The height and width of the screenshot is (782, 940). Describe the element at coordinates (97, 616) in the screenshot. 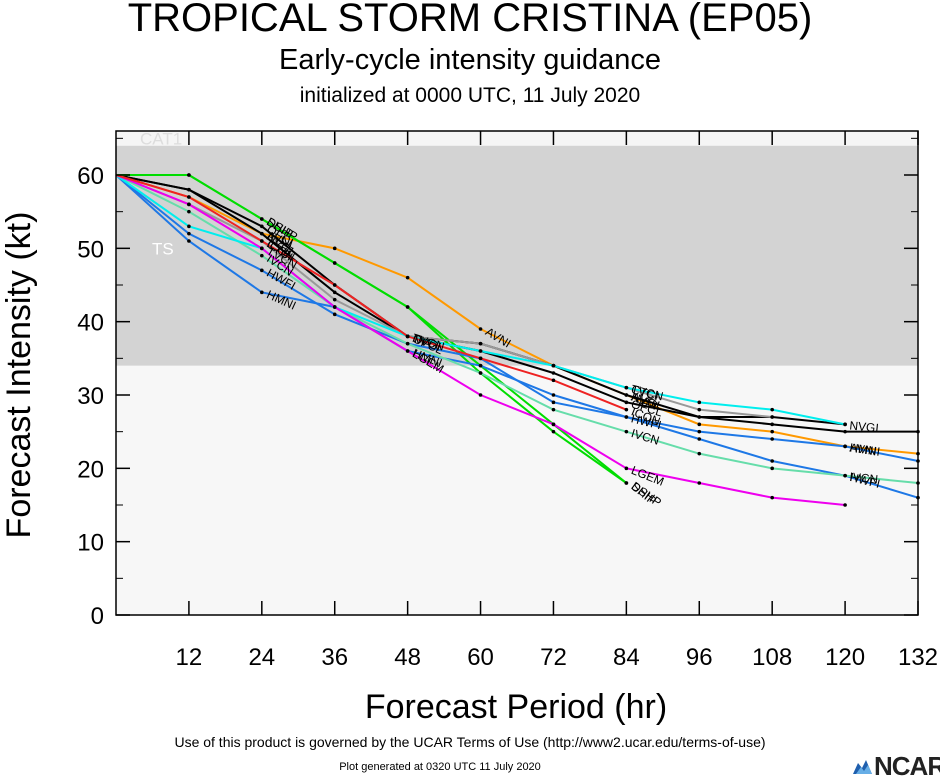

I see `y-tick-label: 0` at that location.